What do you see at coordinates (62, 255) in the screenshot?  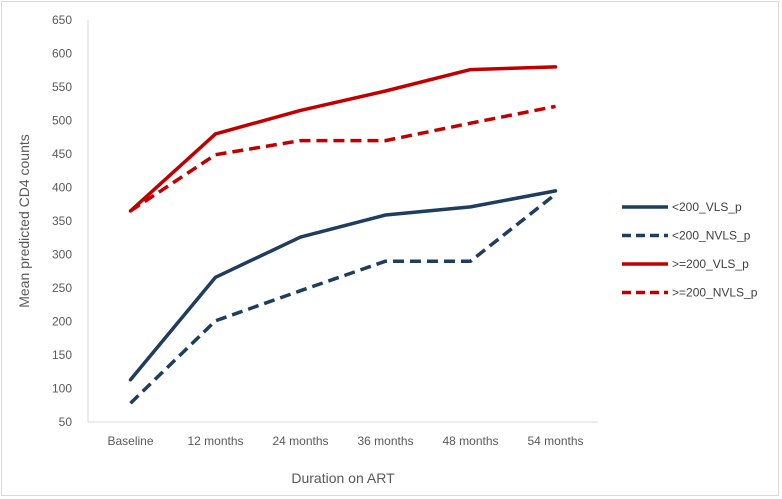 I see `y-tick-label: 300` at bounding box center [62, 255].